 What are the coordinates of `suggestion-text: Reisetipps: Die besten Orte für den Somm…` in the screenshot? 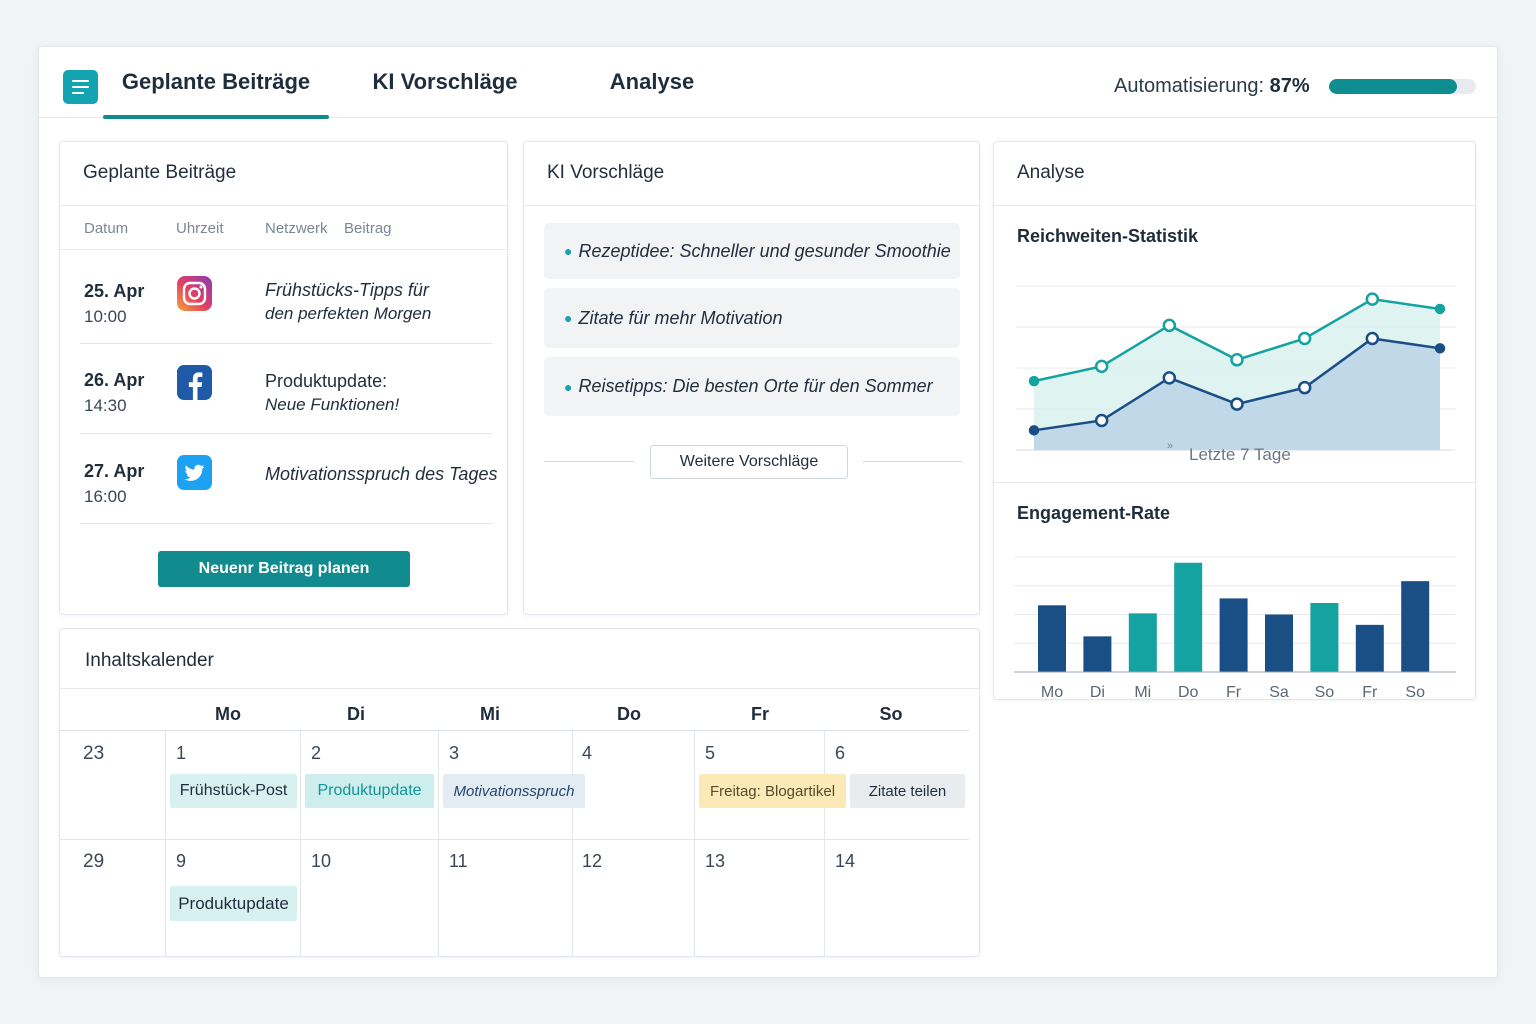 It's located at (755, 386).